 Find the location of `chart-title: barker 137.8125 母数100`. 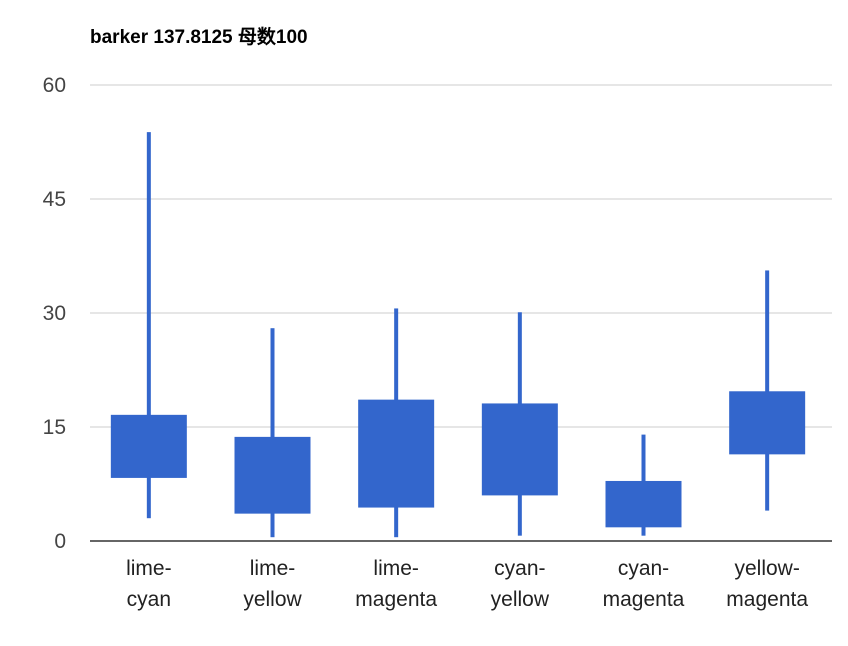

chart-title: barker 137.8125 母数100 is located at coordinates (199, 37).